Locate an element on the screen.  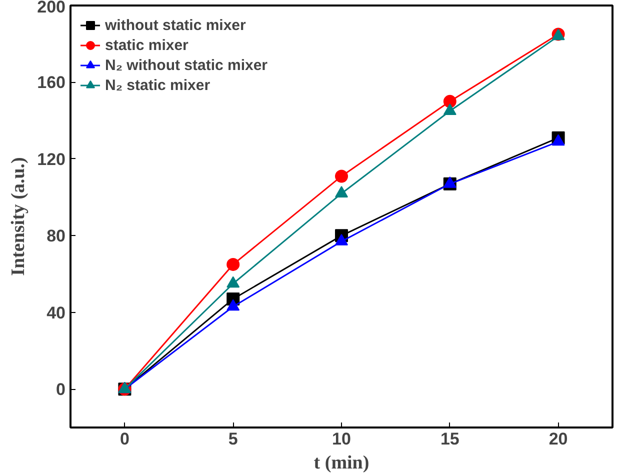
legend-label: N₂ static mixer is located at coordinates (157, 85).